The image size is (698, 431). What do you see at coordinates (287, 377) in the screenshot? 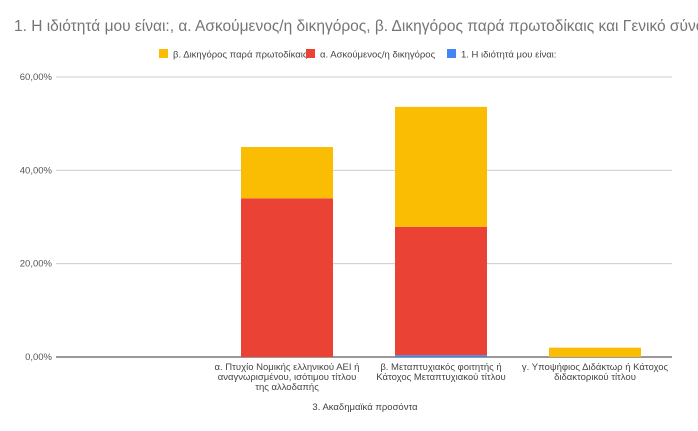
I see `x-category-label: αναγνωρισμένου, ισότιμου τίτλου` at bounding box center [287, 377].